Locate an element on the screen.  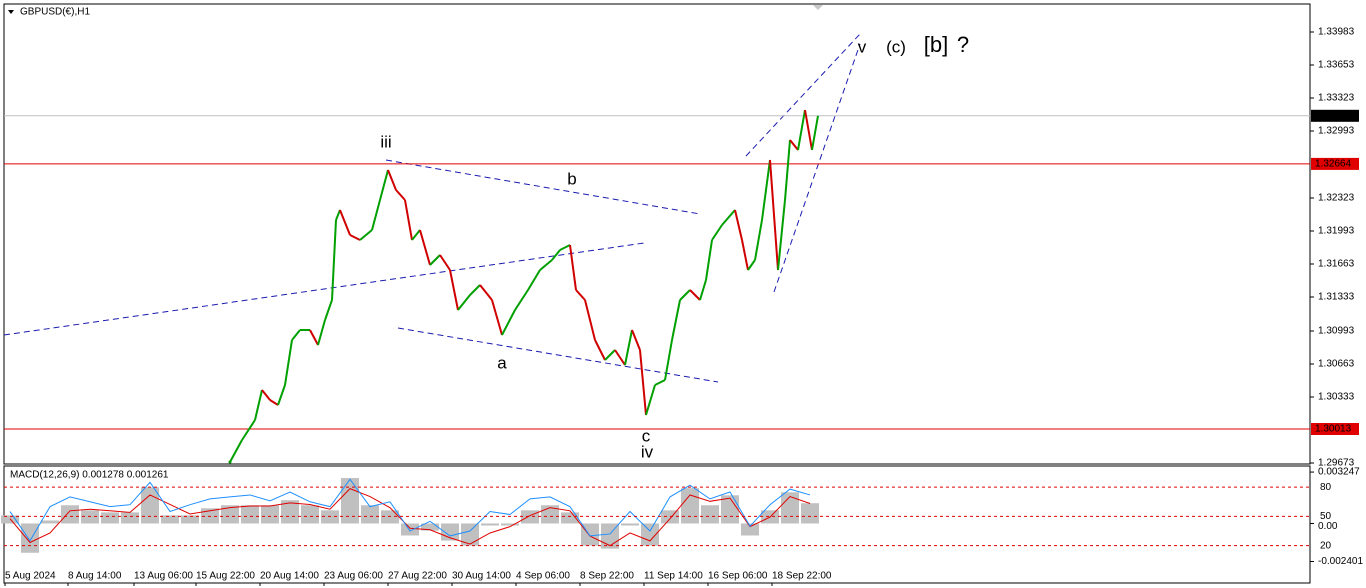
x-tick-label: 8 Aug 14:00 is located at coordinates (95, 576).